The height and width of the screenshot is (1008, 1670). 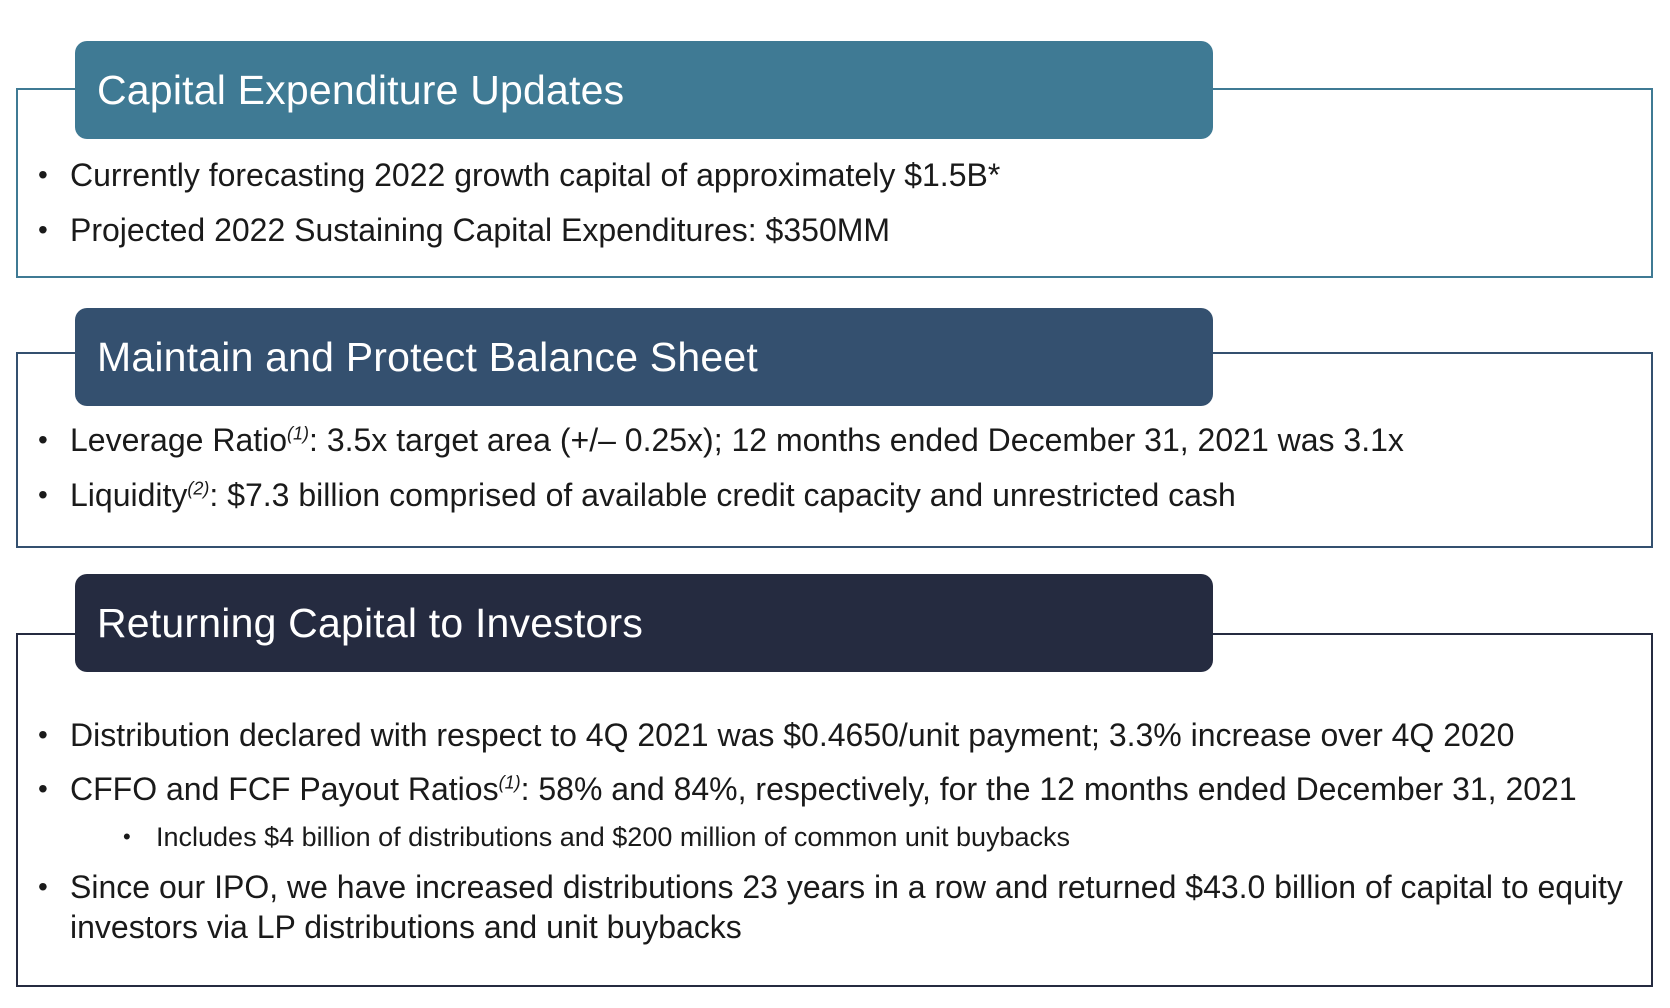 What do you see at coordinates (427, 356) in the screenshot?
I see `section-title: Maintain and Protect Balance Sheet` at bounding box center [427, 356].